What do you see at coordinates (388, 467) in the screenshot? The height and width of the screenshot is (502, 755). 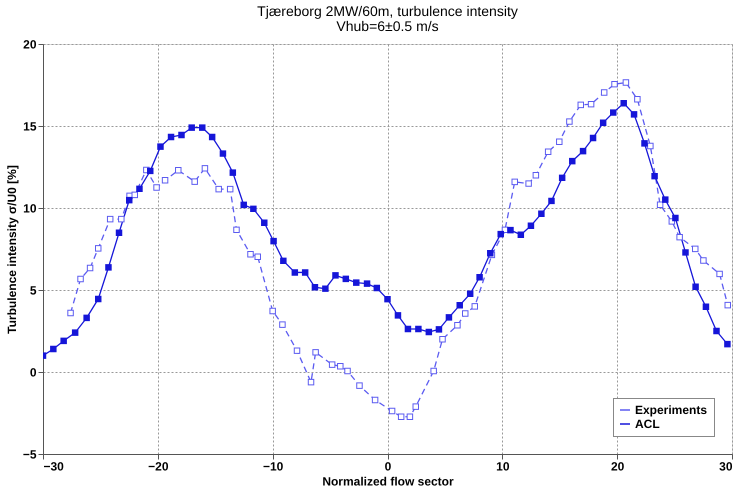 I see `x-tick-label: 0` at bounding box center [388, 467].